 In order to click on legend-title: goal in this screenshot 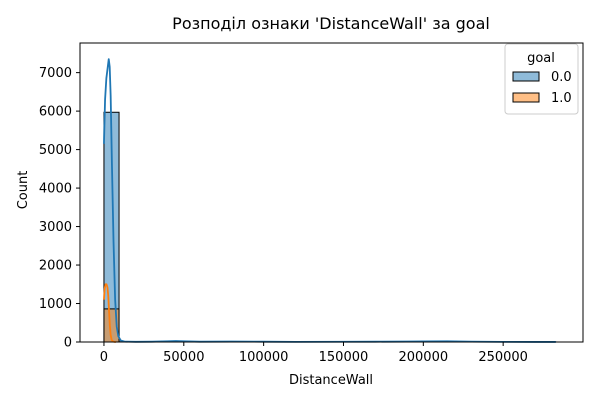, I will do `click(541, 58)`.